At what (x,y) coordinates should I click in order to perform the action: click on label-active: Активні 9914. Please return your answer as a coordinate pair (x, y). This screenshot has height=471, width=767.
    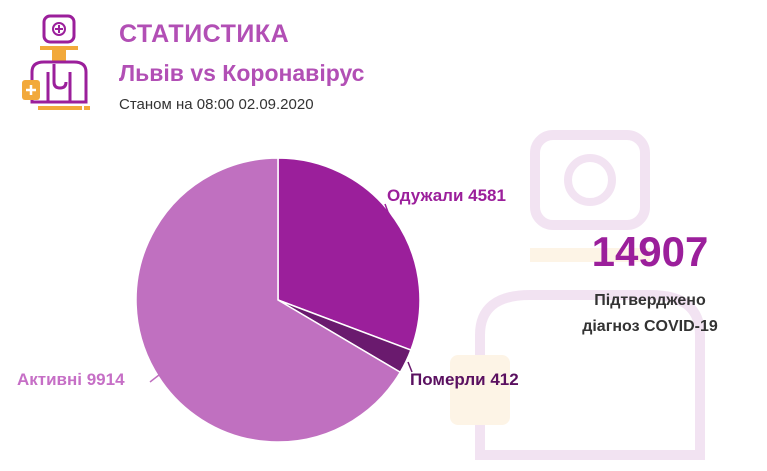
    Looking at the image, I should click on (71, 379).